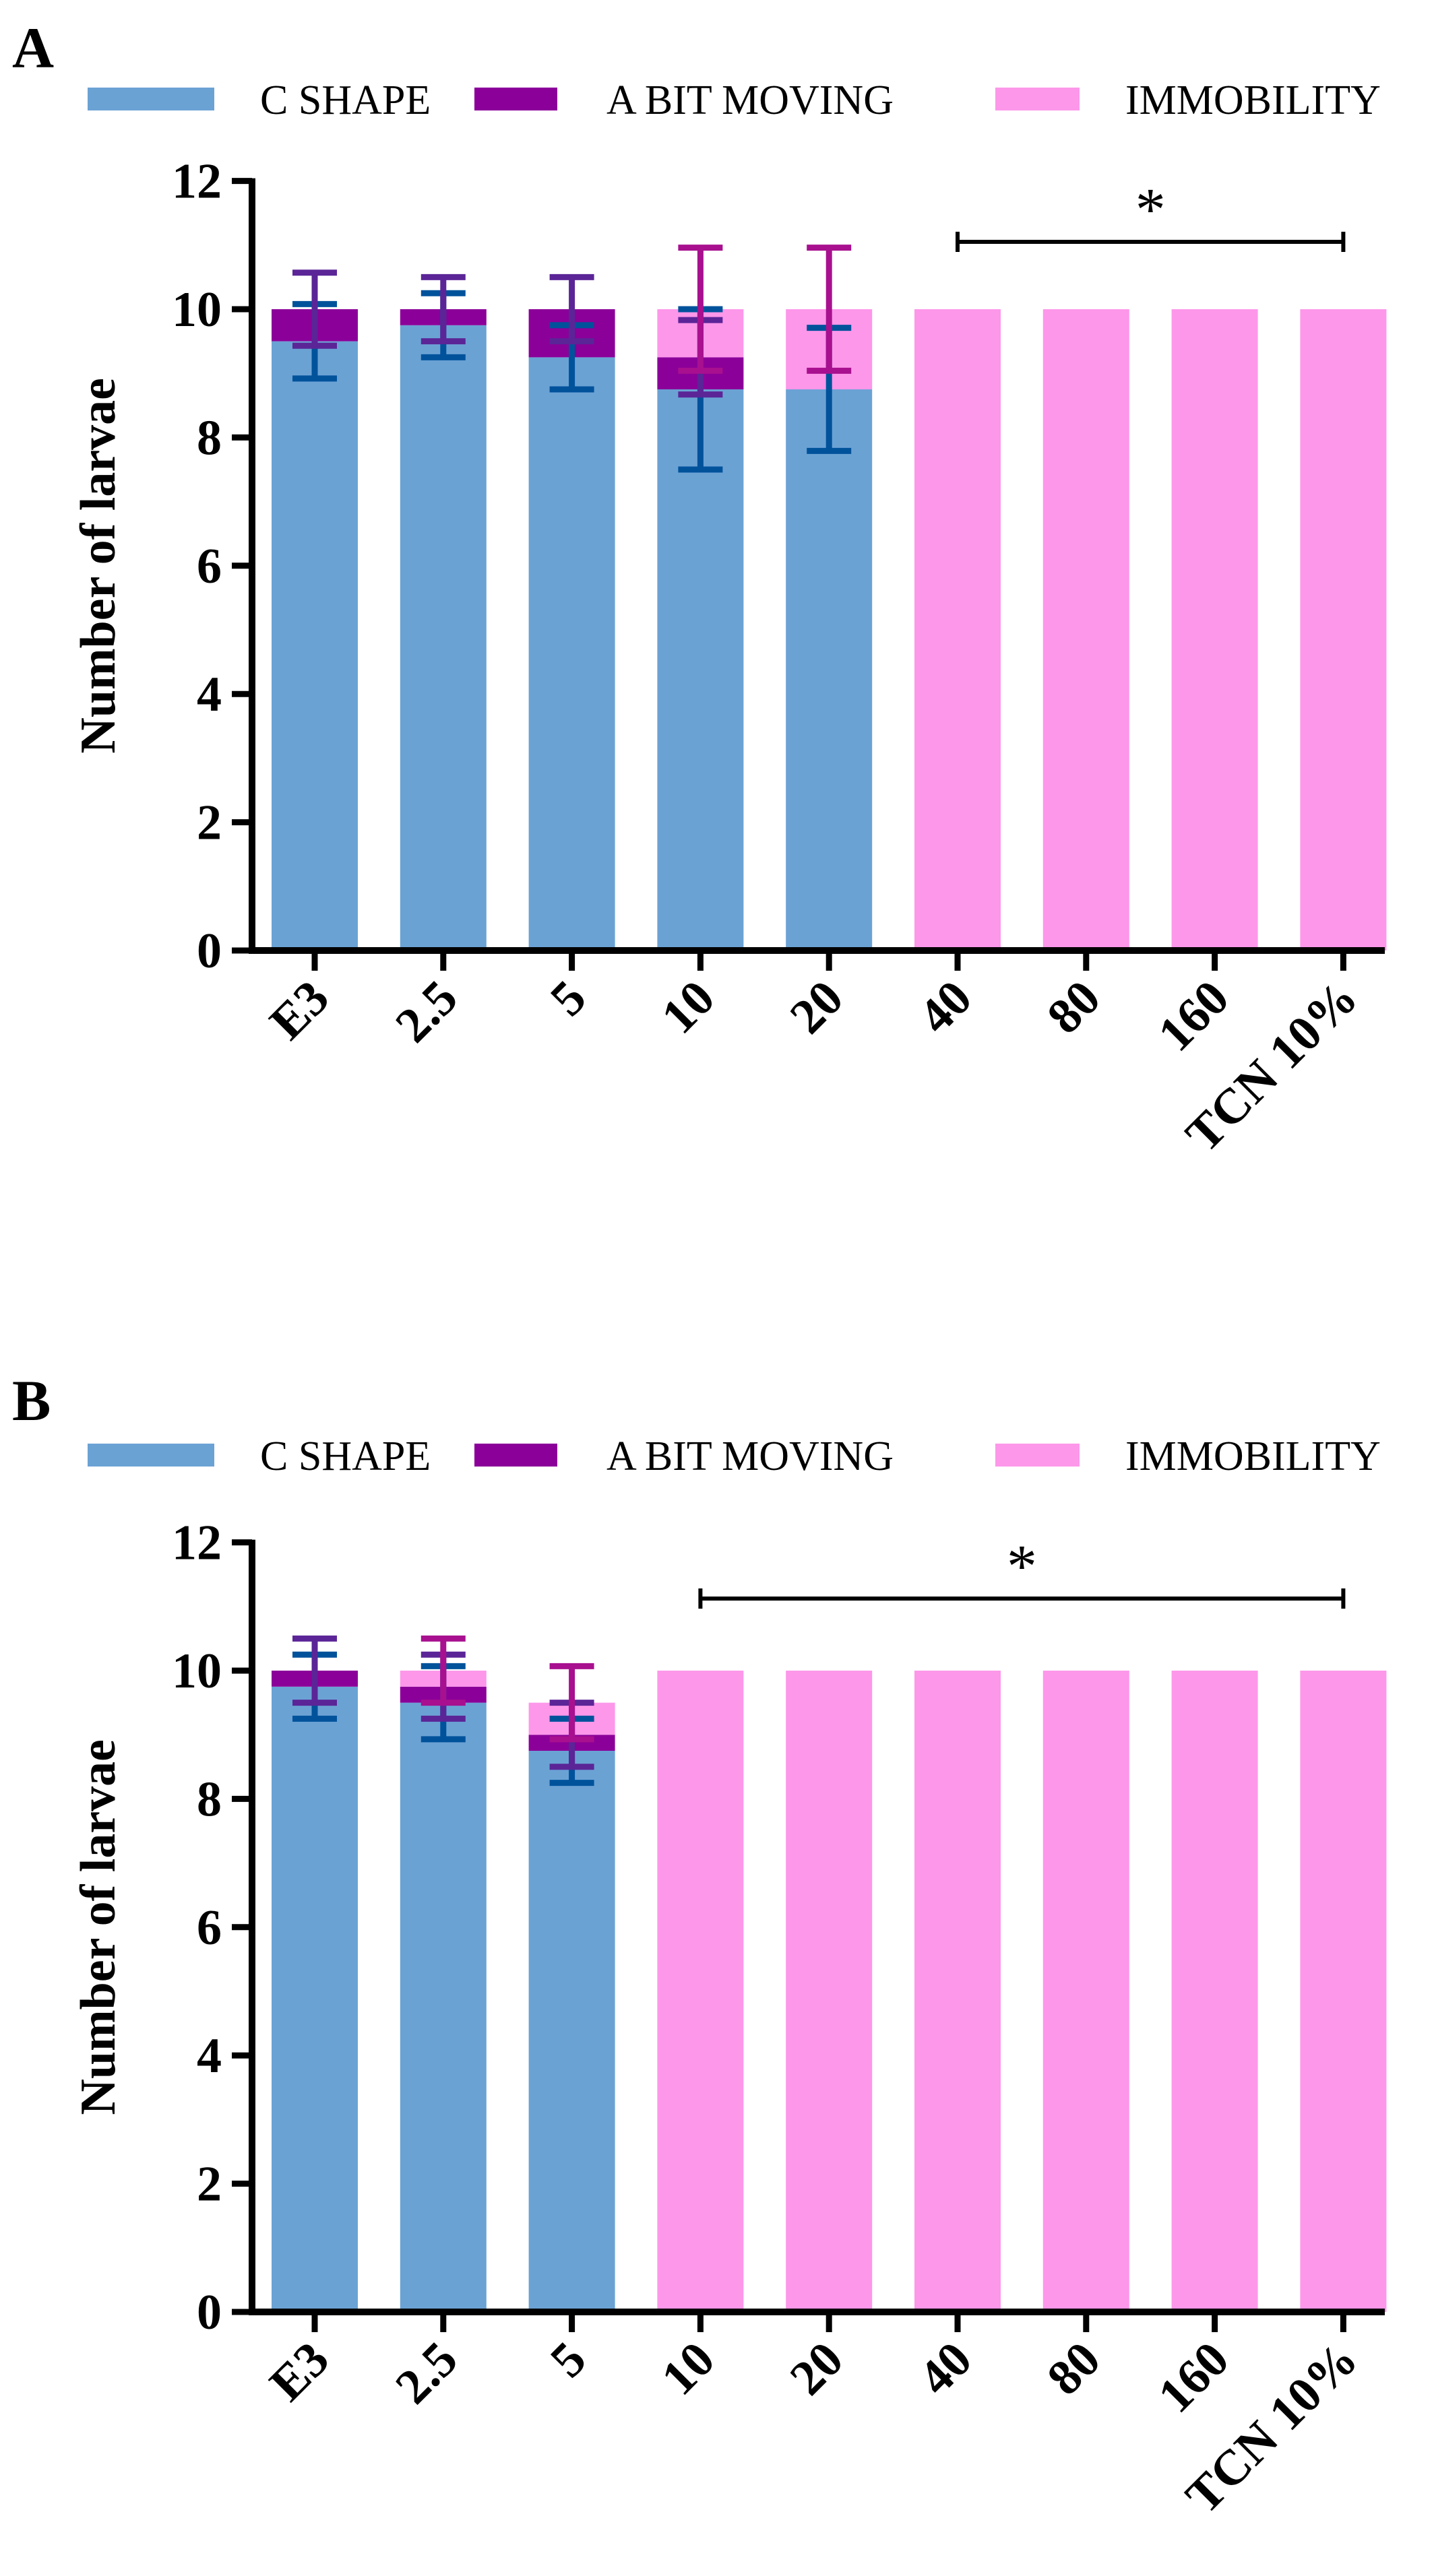  Describe the element at coordinates (32, 1401) in the screenshot. I see `panel-label: B` at that location.